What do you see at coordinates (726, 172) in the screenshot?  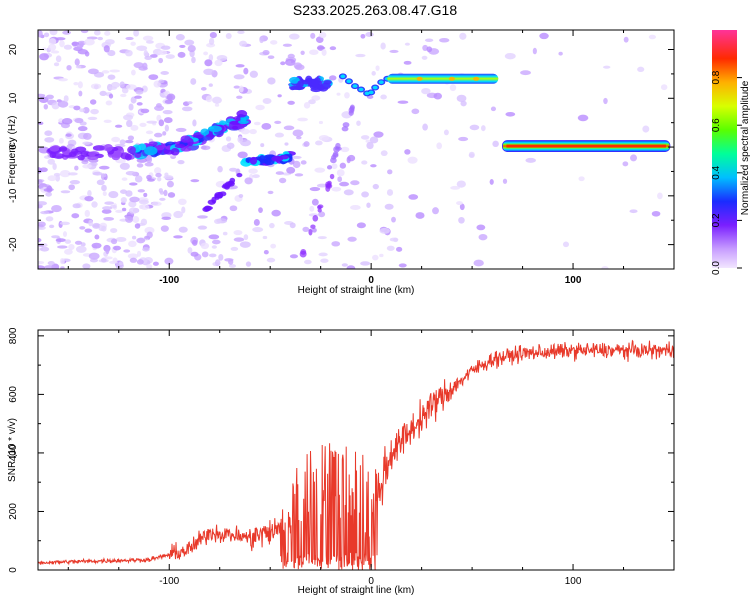 I see `colorbar-ticks: 0.0 0.2 0.4 0.6 0.8` at bounding box center [726, 172].